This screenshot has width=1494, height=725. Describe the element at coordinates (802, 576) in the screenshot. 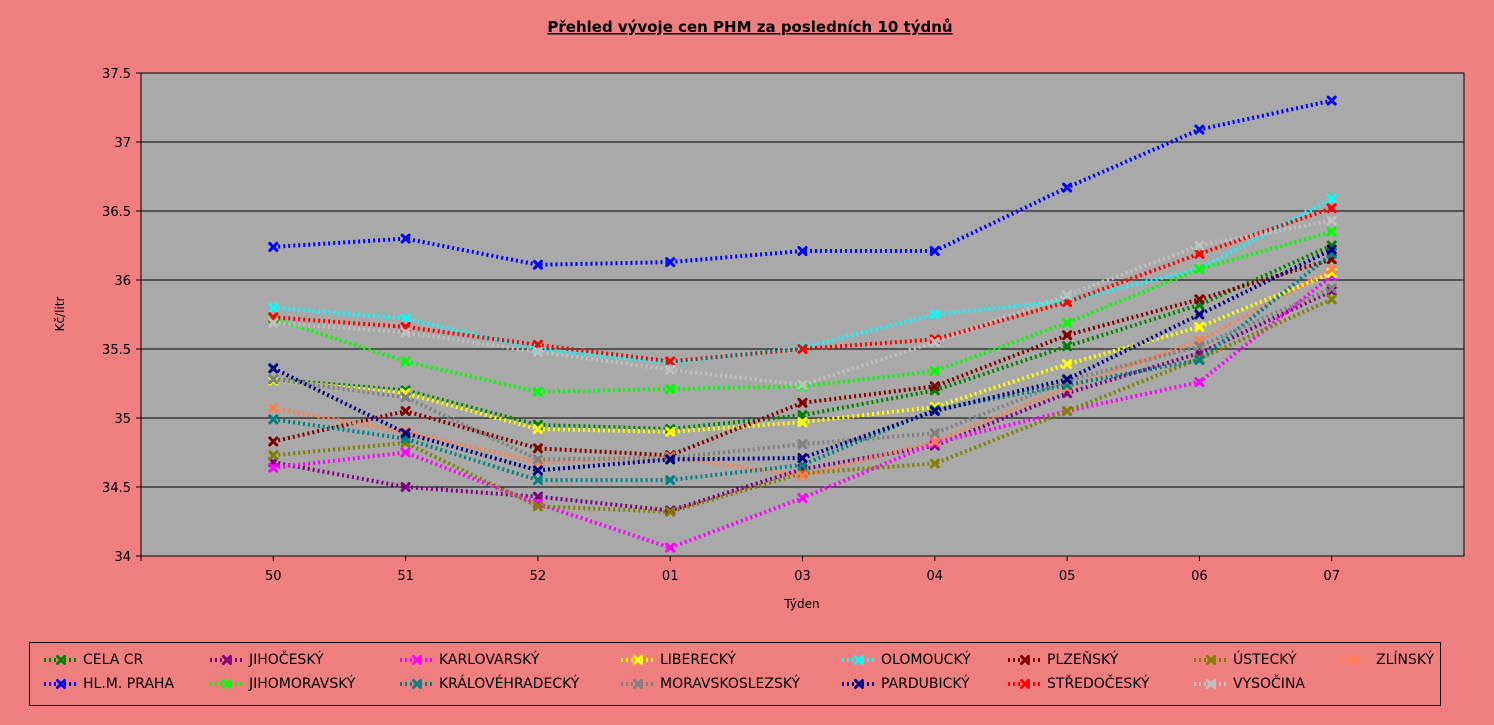

I see `x-tick-label: 03` at that location.